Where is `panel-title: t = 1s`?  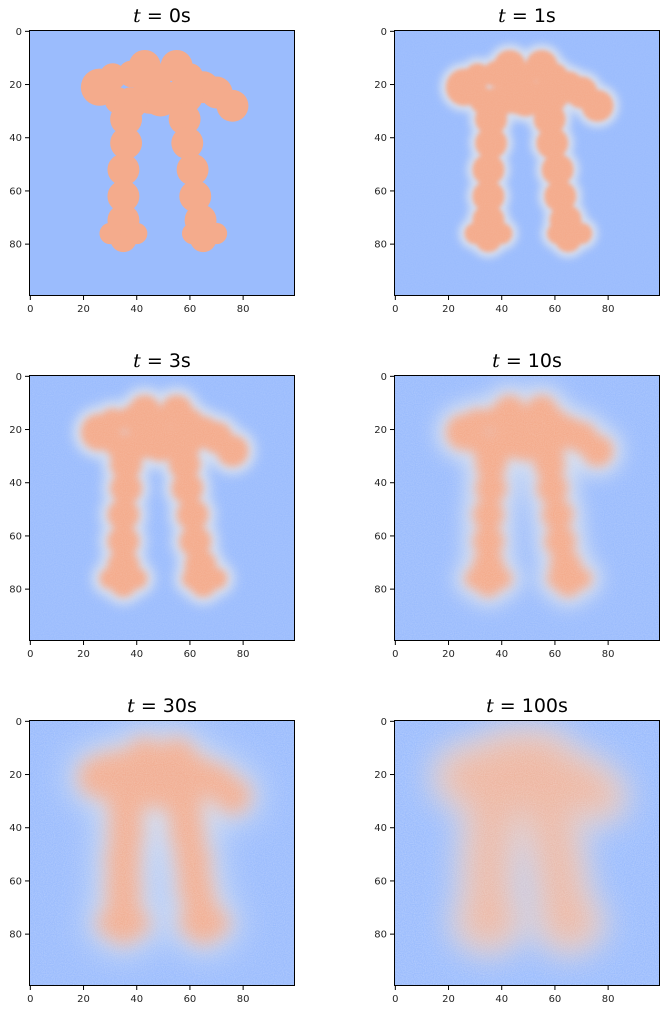 panel-title: t = 1s is located at coordinates (527, 16).